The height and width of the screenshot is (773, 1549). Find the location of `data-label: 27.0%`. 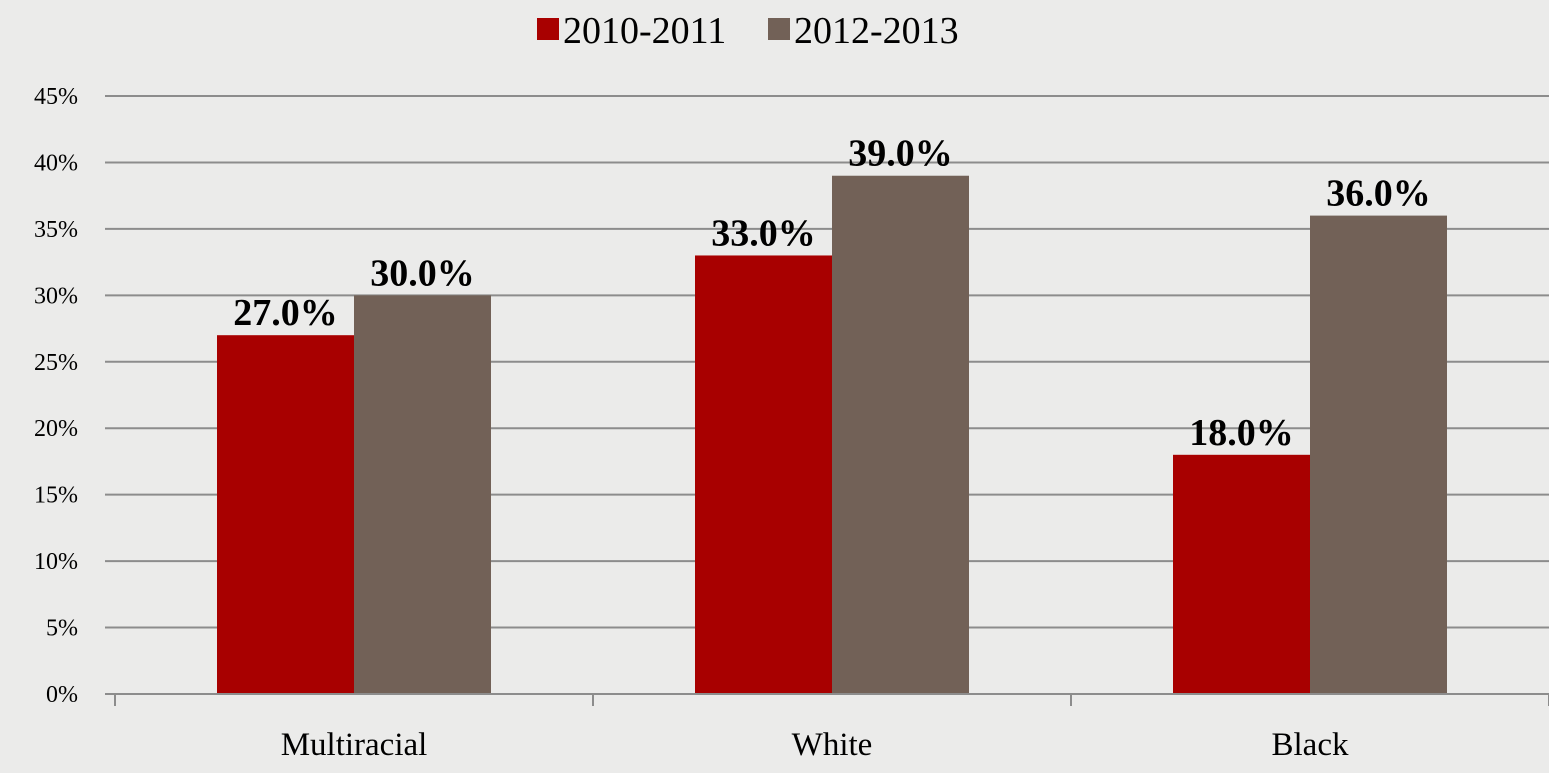

data-label: 27.0% is located at coordinates (285, 313).